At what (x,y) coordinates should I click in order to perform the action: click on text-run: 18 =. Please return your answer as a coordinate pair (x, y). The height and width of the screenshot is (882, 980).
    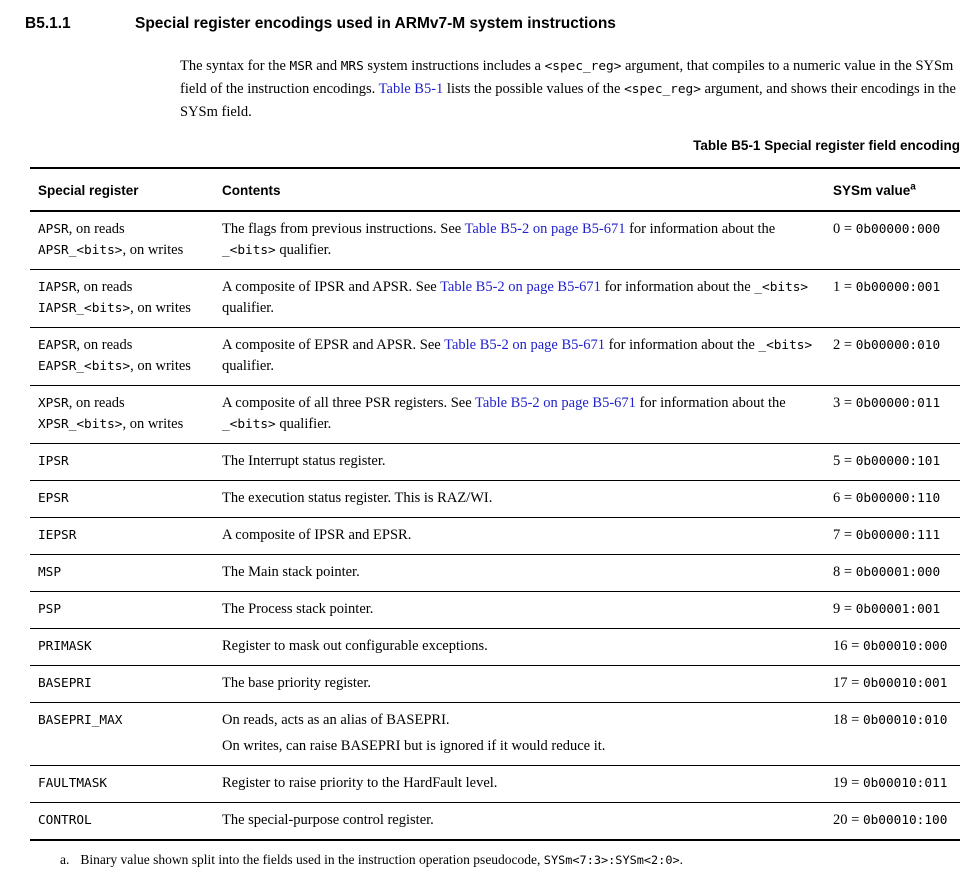
    Looking at the image, I should click on (848, 720).